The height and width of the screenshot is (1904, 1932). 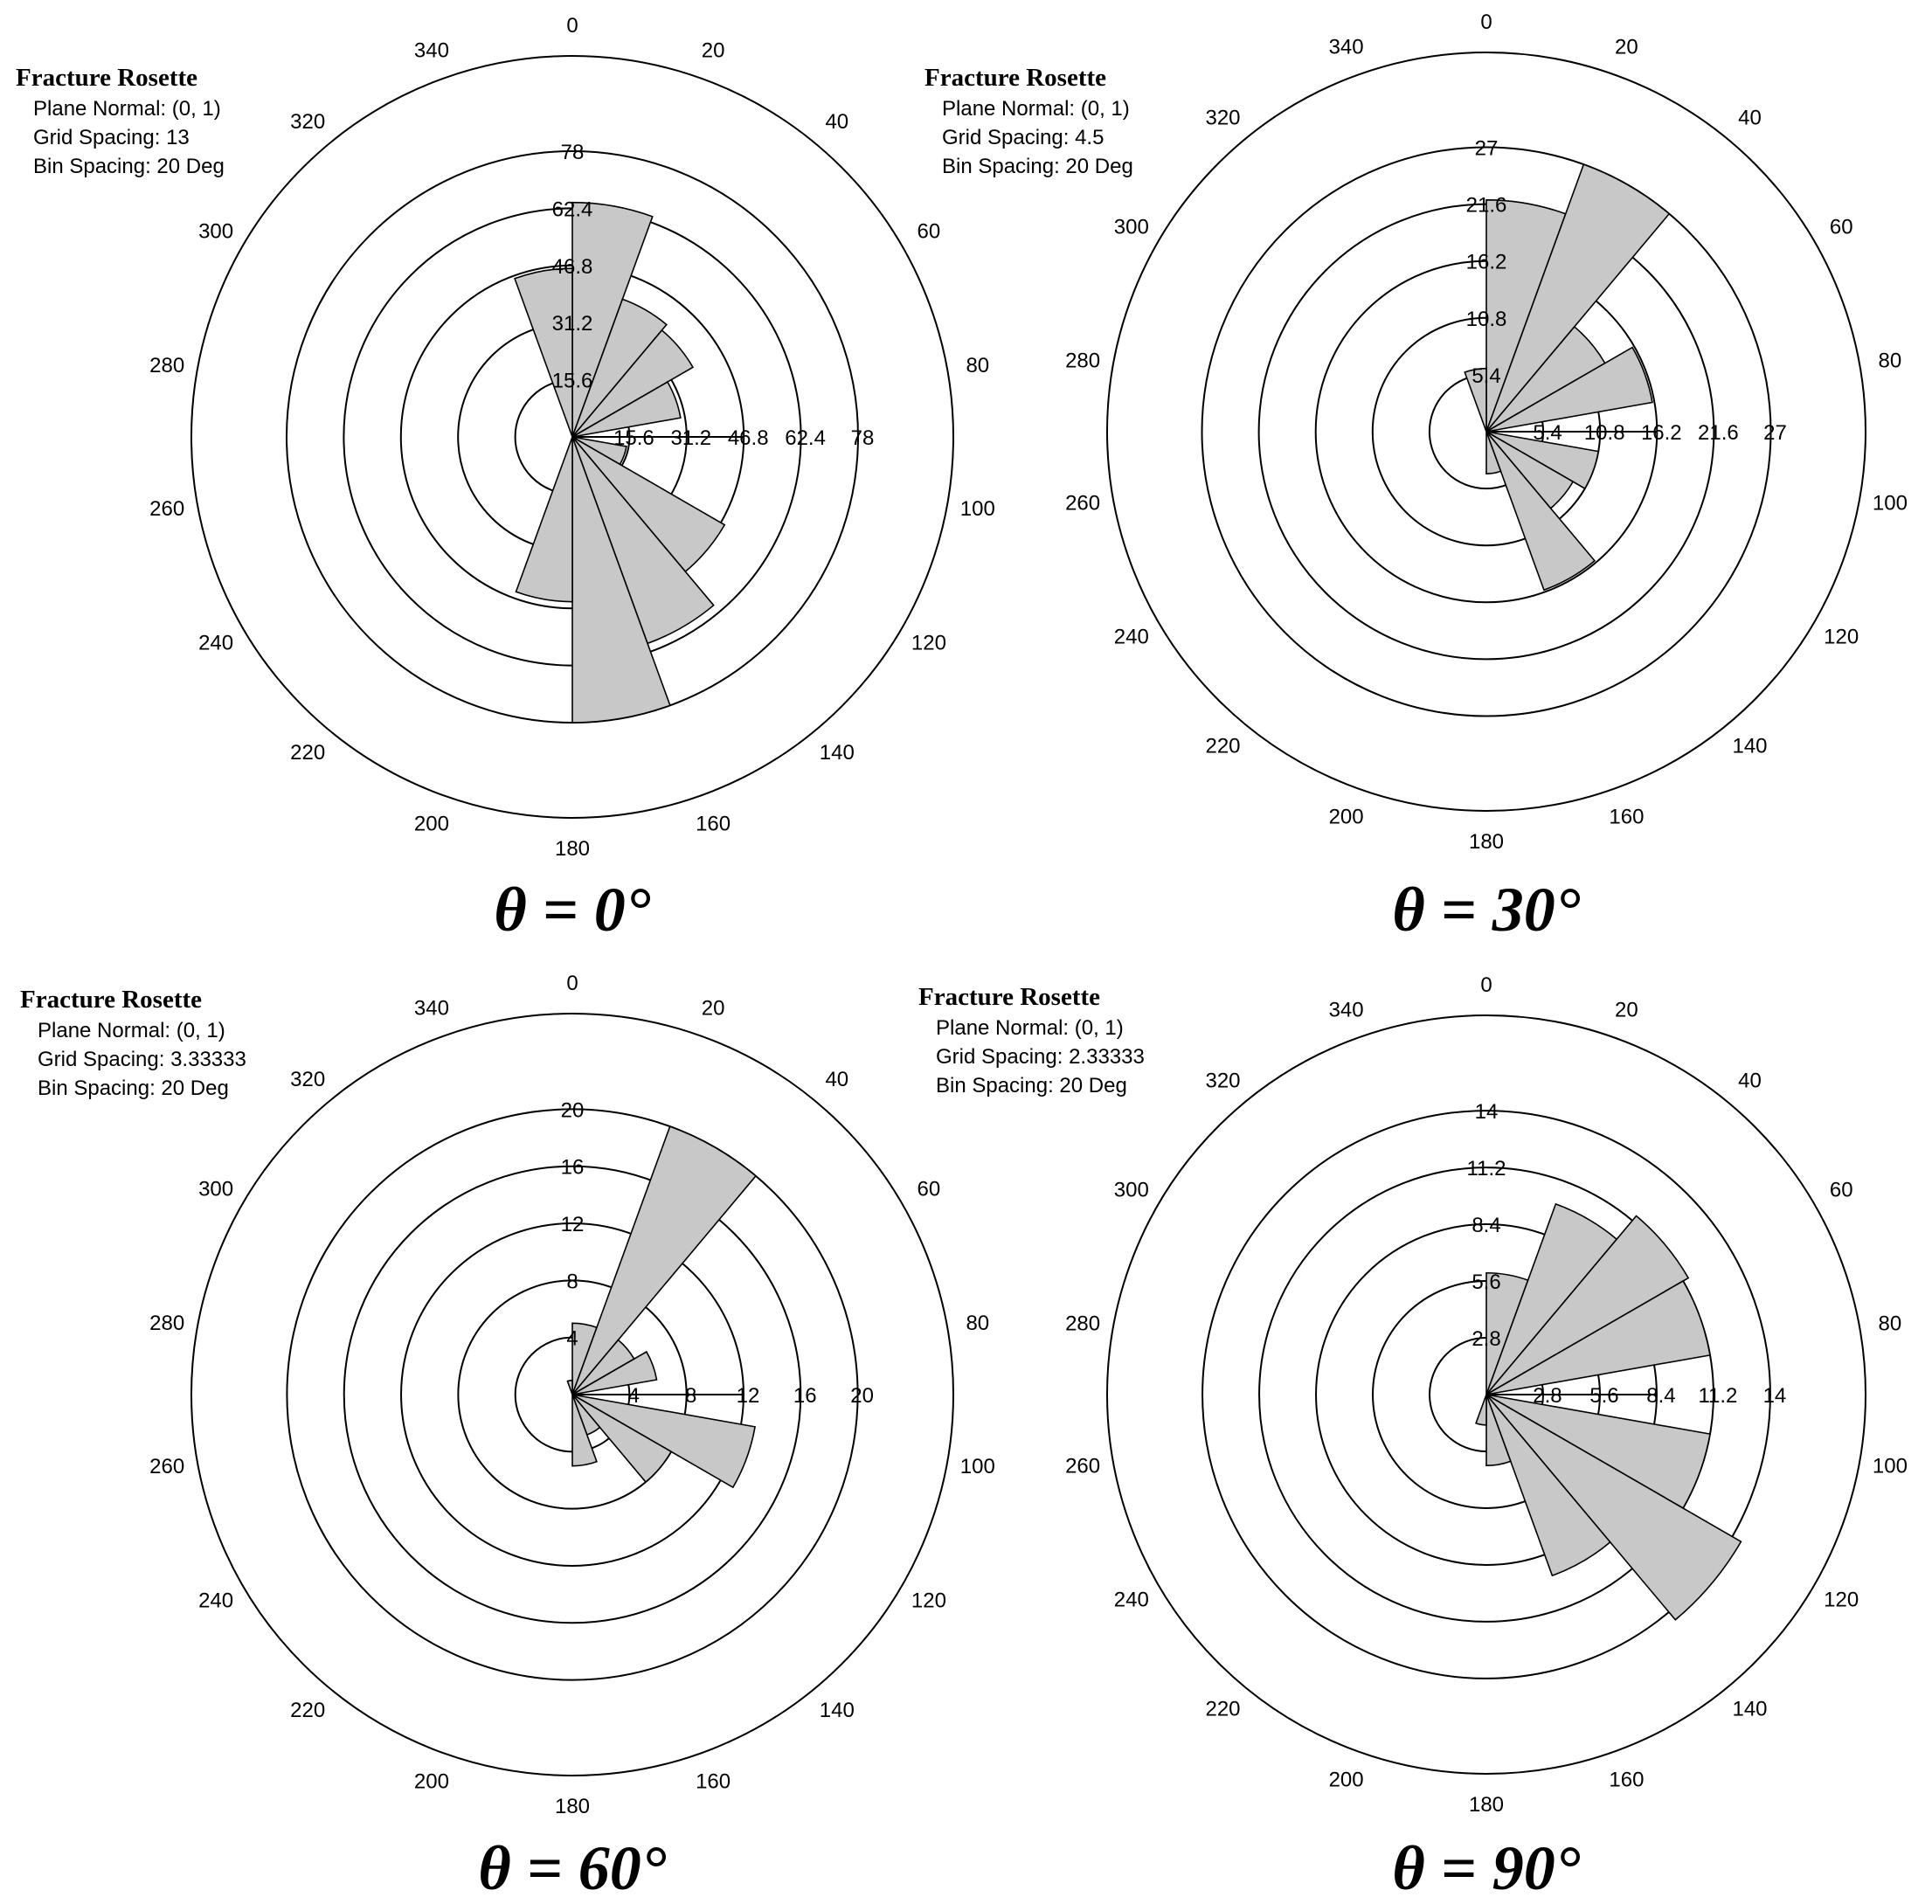 What do you see at coordinates (1082, 503) in the screenshot?
I see `angle-tick-label: 260` at bounding box center [1082, 503].